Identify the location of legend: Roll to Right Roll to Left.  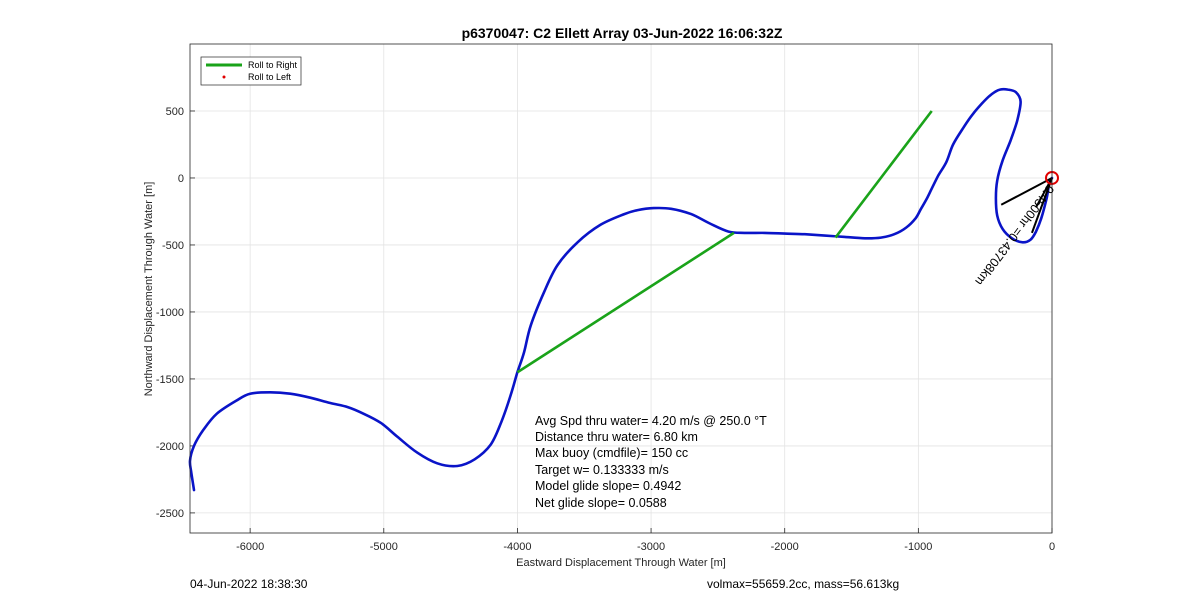
(251, 71).